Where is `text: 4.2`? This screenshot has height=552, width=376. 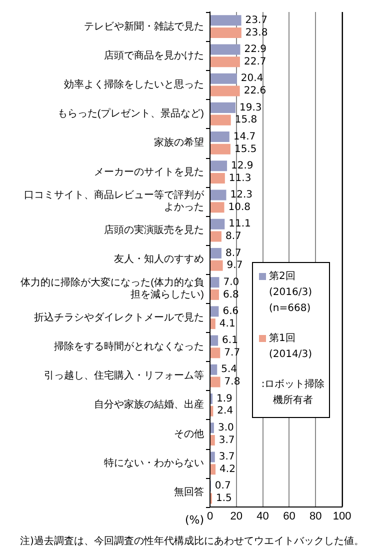
text: 4.2 is located at coordinates (228, 469).